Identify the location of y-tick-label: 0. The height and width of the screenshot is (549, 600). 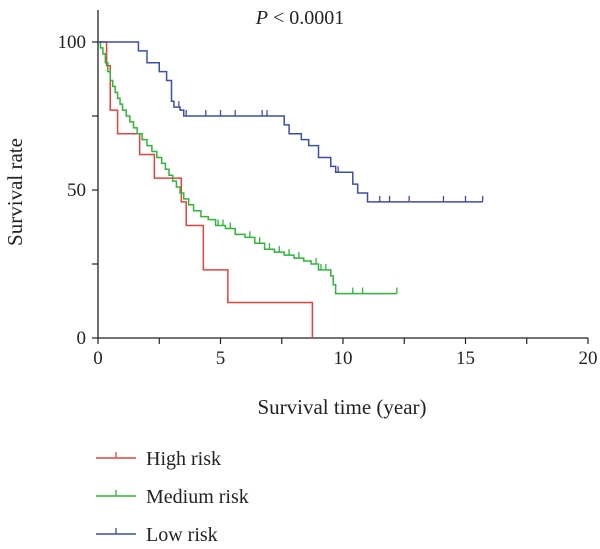
(82, 338).